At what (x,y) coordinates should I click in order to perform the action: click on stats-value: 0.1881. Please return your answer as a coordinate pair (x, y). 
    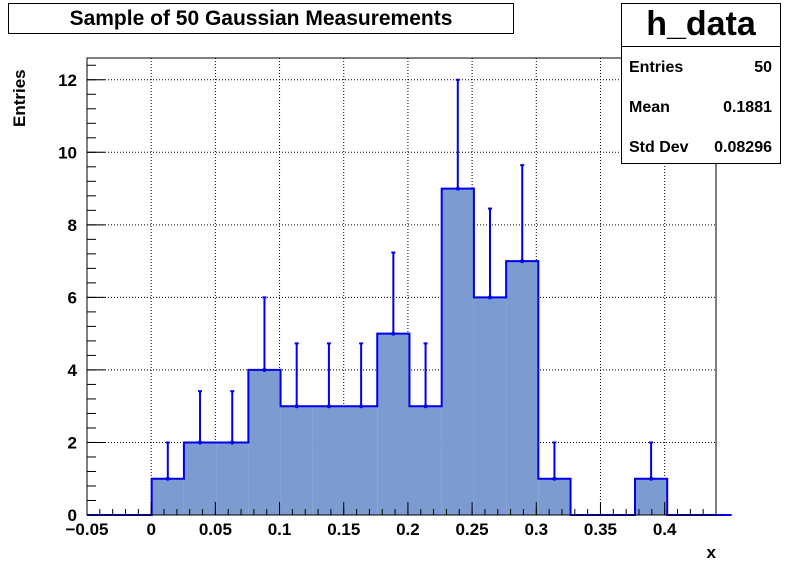
    Looking at the image, I should click on (747, 107).